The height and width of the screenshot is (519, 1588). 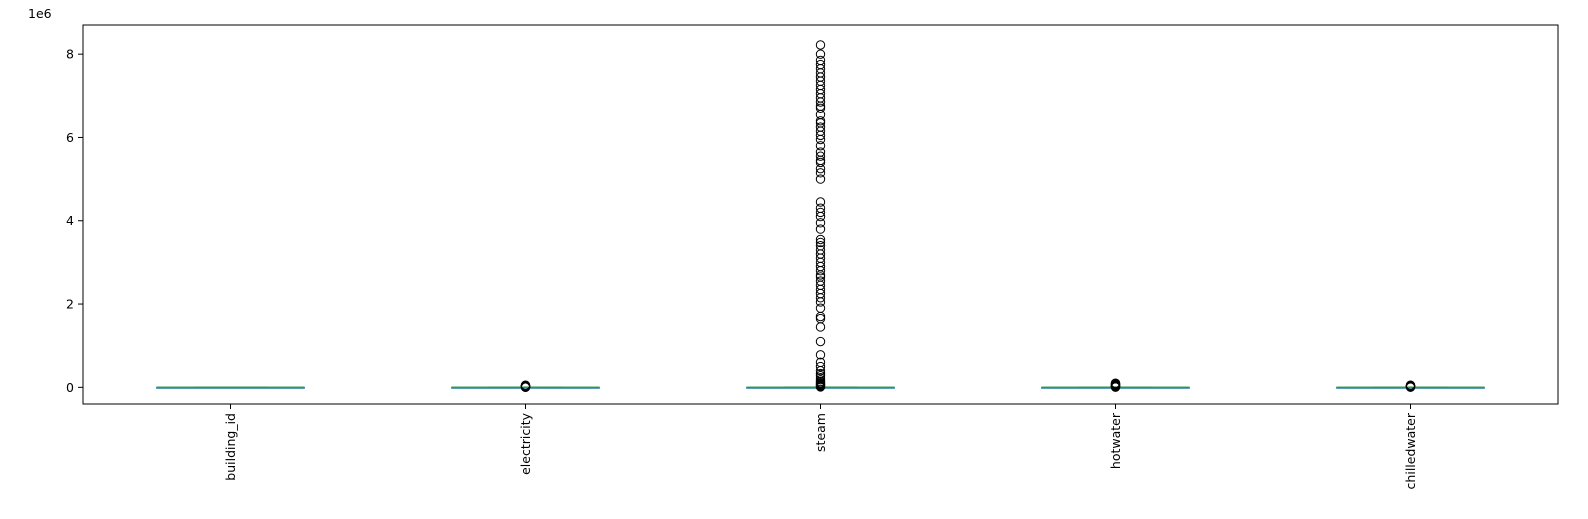 I want to click on x-tick-label: steam, so click(x=820, y=432).